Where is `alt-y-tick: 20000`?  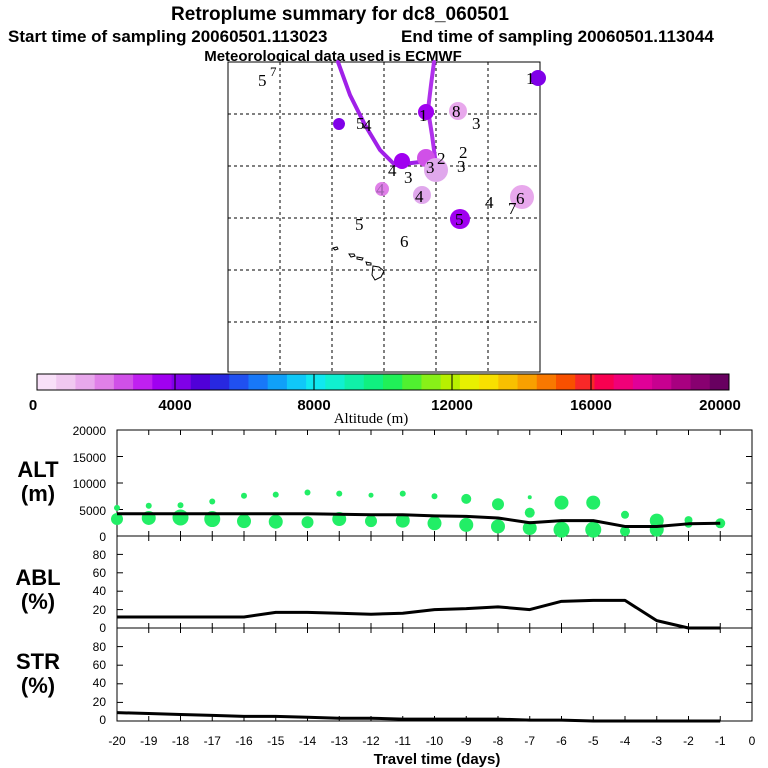 alt-y-tick: 20000 is located at coordinates (90, 431).